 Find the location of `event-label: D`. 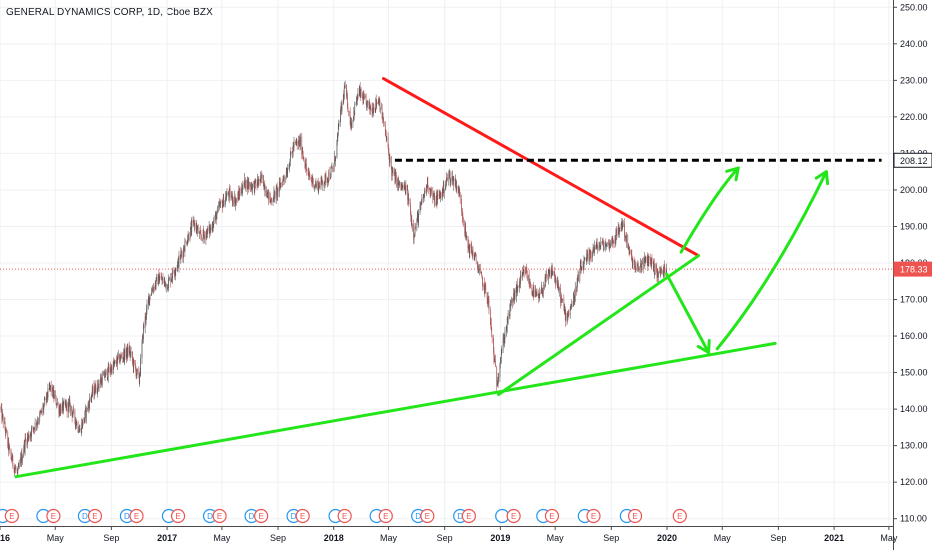

event-label: D is located at coordinates (252, 516).